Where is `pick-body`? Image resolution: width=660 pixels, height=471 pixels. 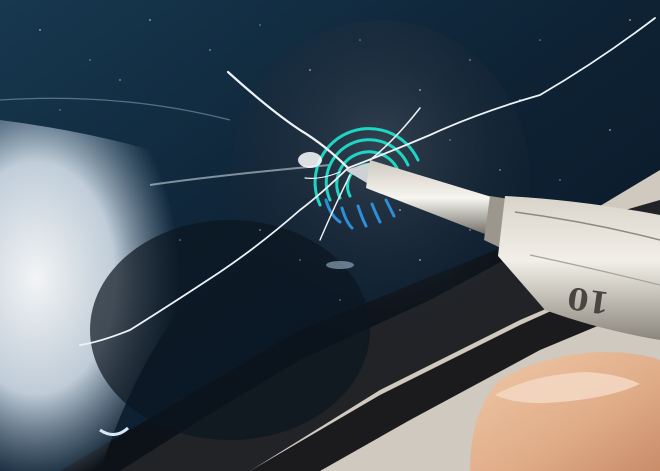
pick-body is located at coordinates (579, 268).